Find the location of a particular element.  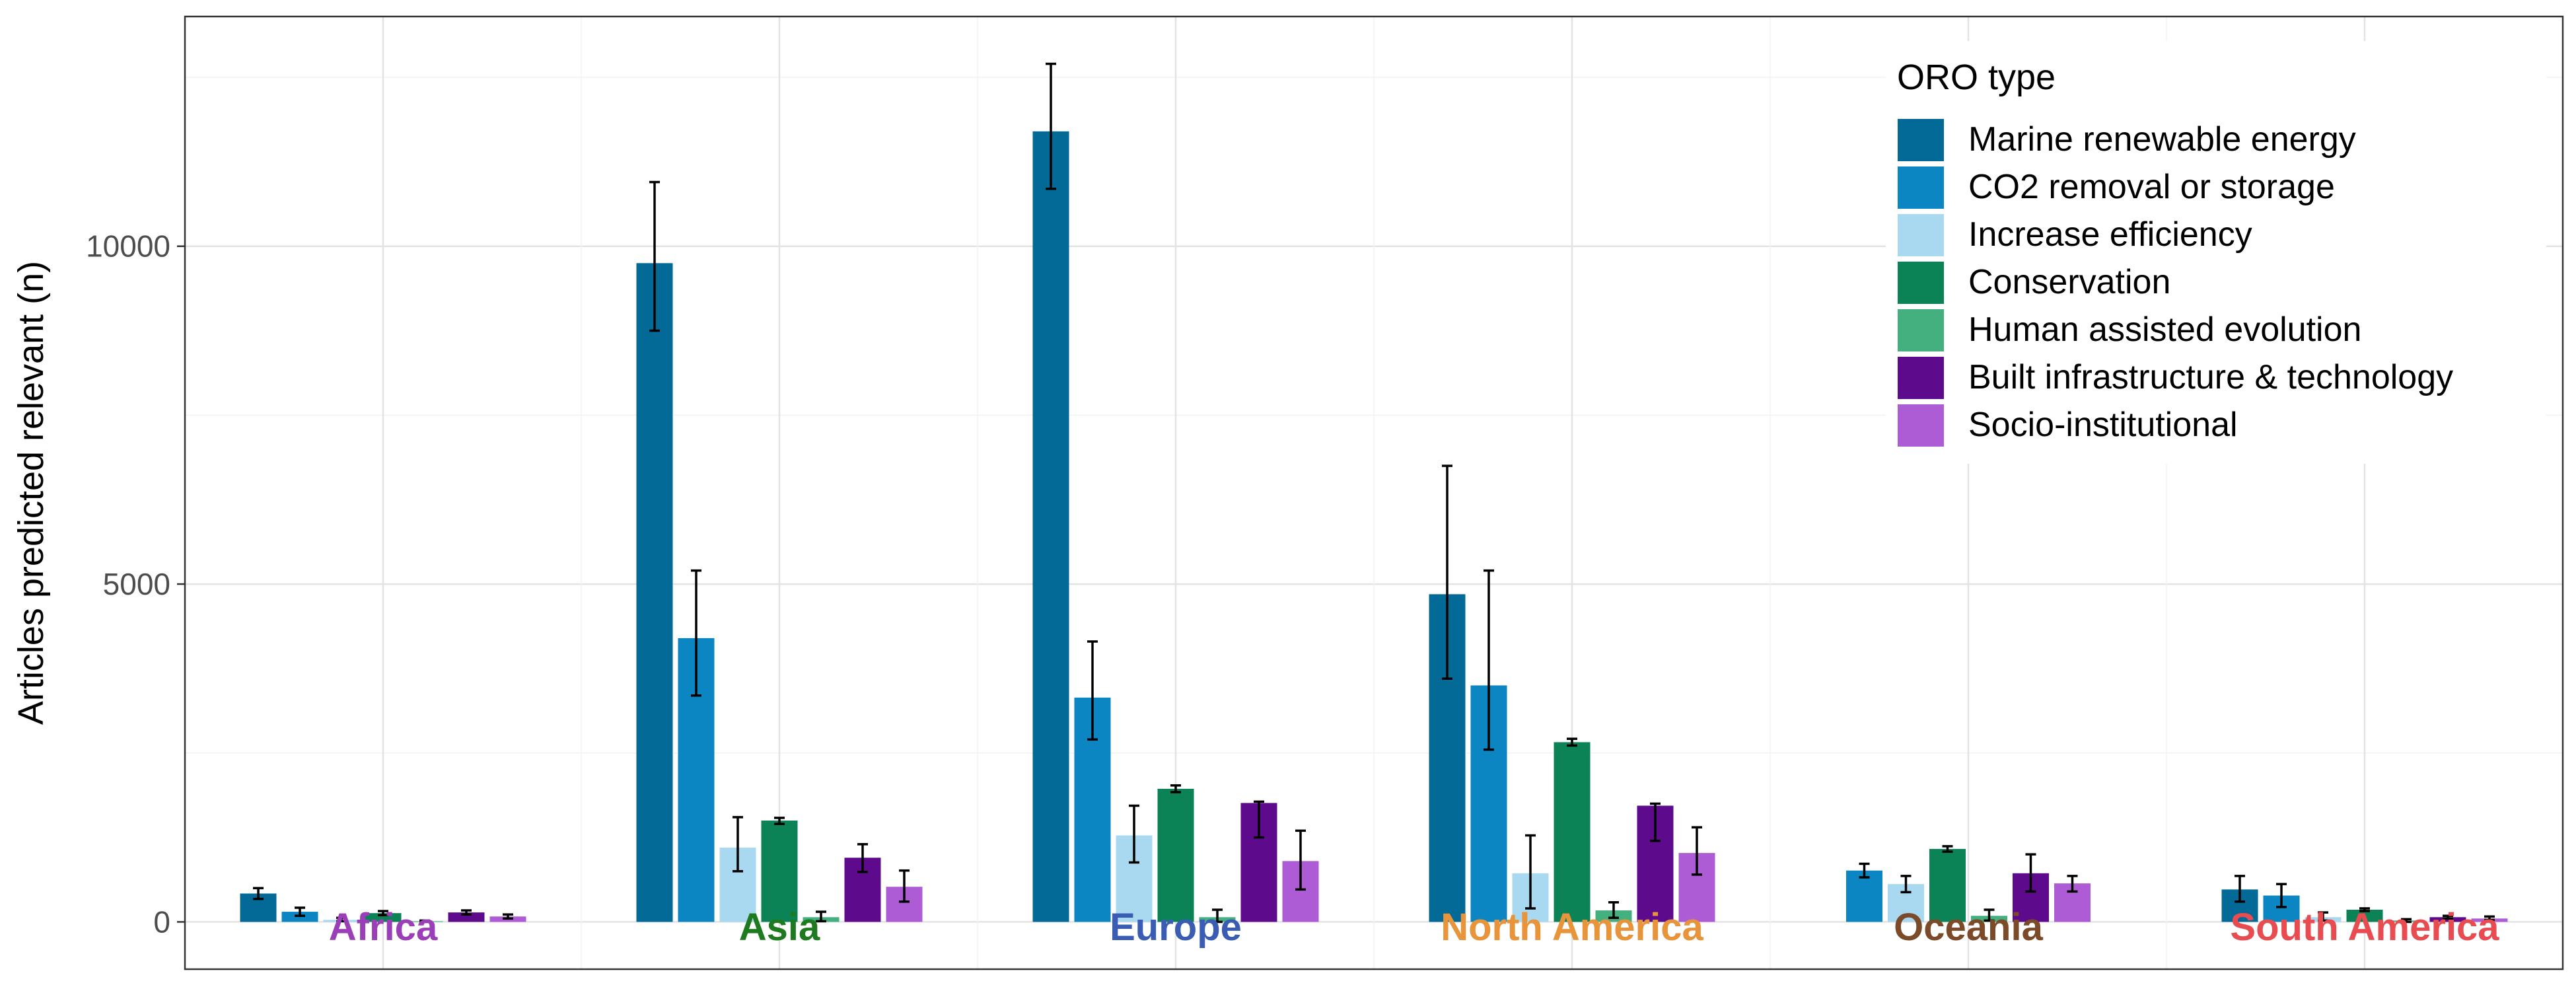

y-tick-label: 0 is located at coordinates (162, 921).